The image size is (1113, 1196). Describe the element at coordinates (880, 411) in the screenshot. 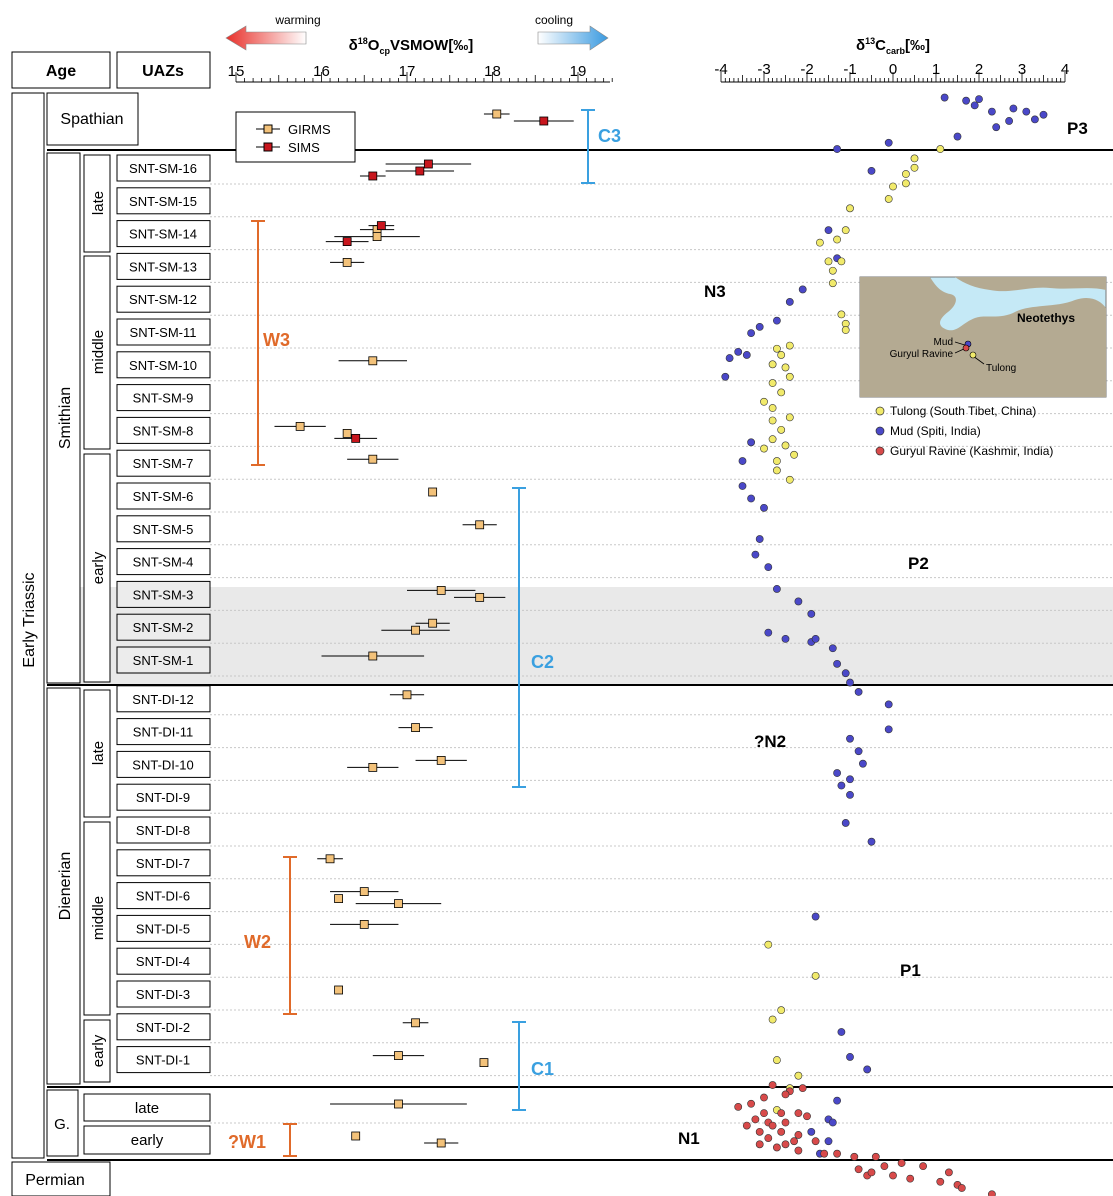

I see `site-legend-marker-tulong` at that location.